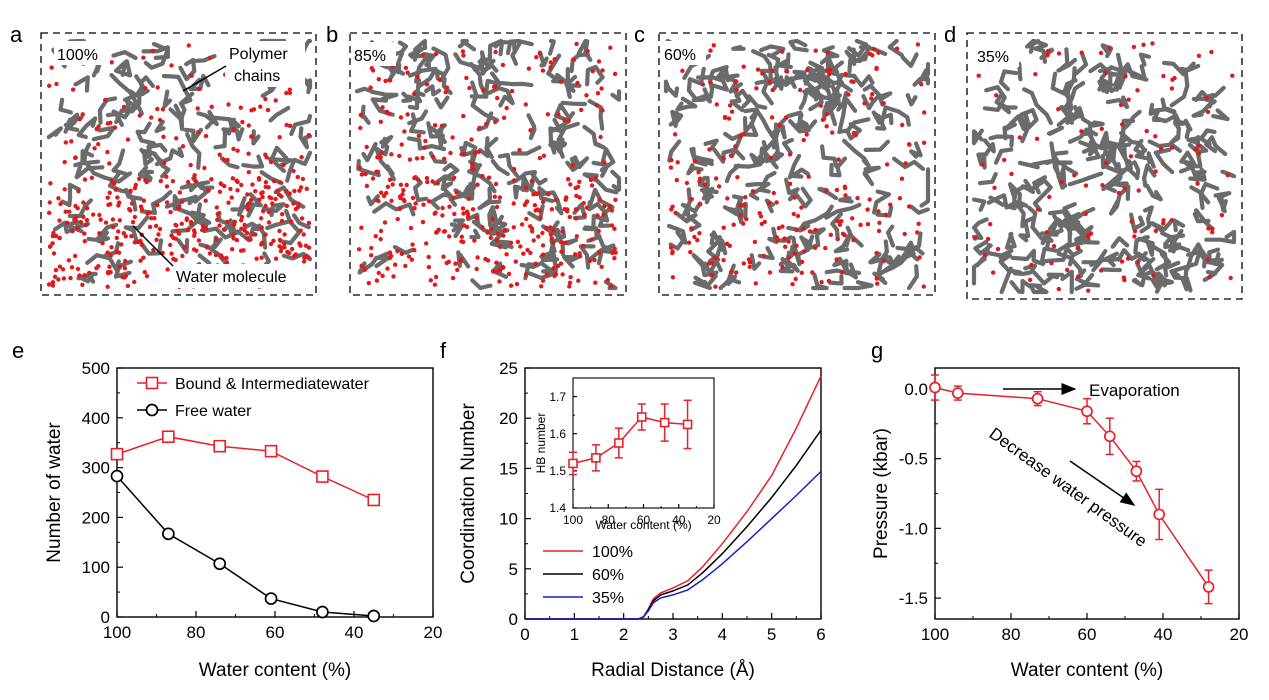  I want to click on legend-label: 35%, so click(608, 598).